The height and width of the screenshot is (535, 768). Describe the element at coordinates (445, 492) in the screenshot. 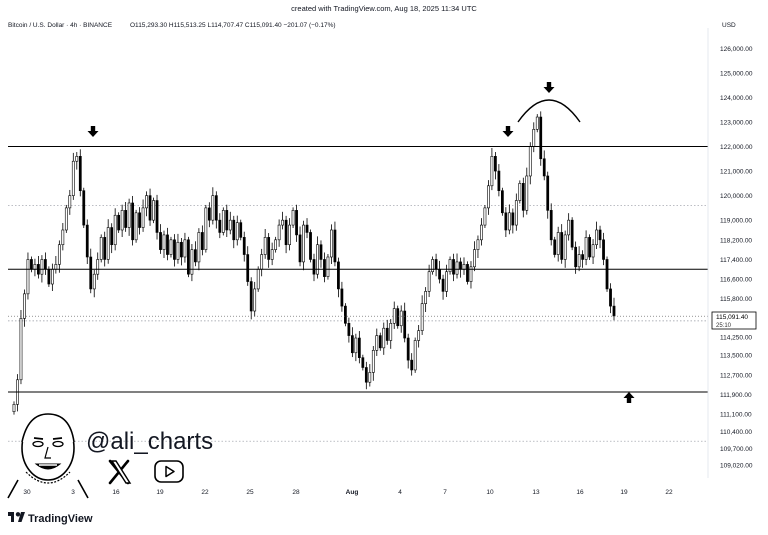

I see `x-tick-label: 7` at that location.